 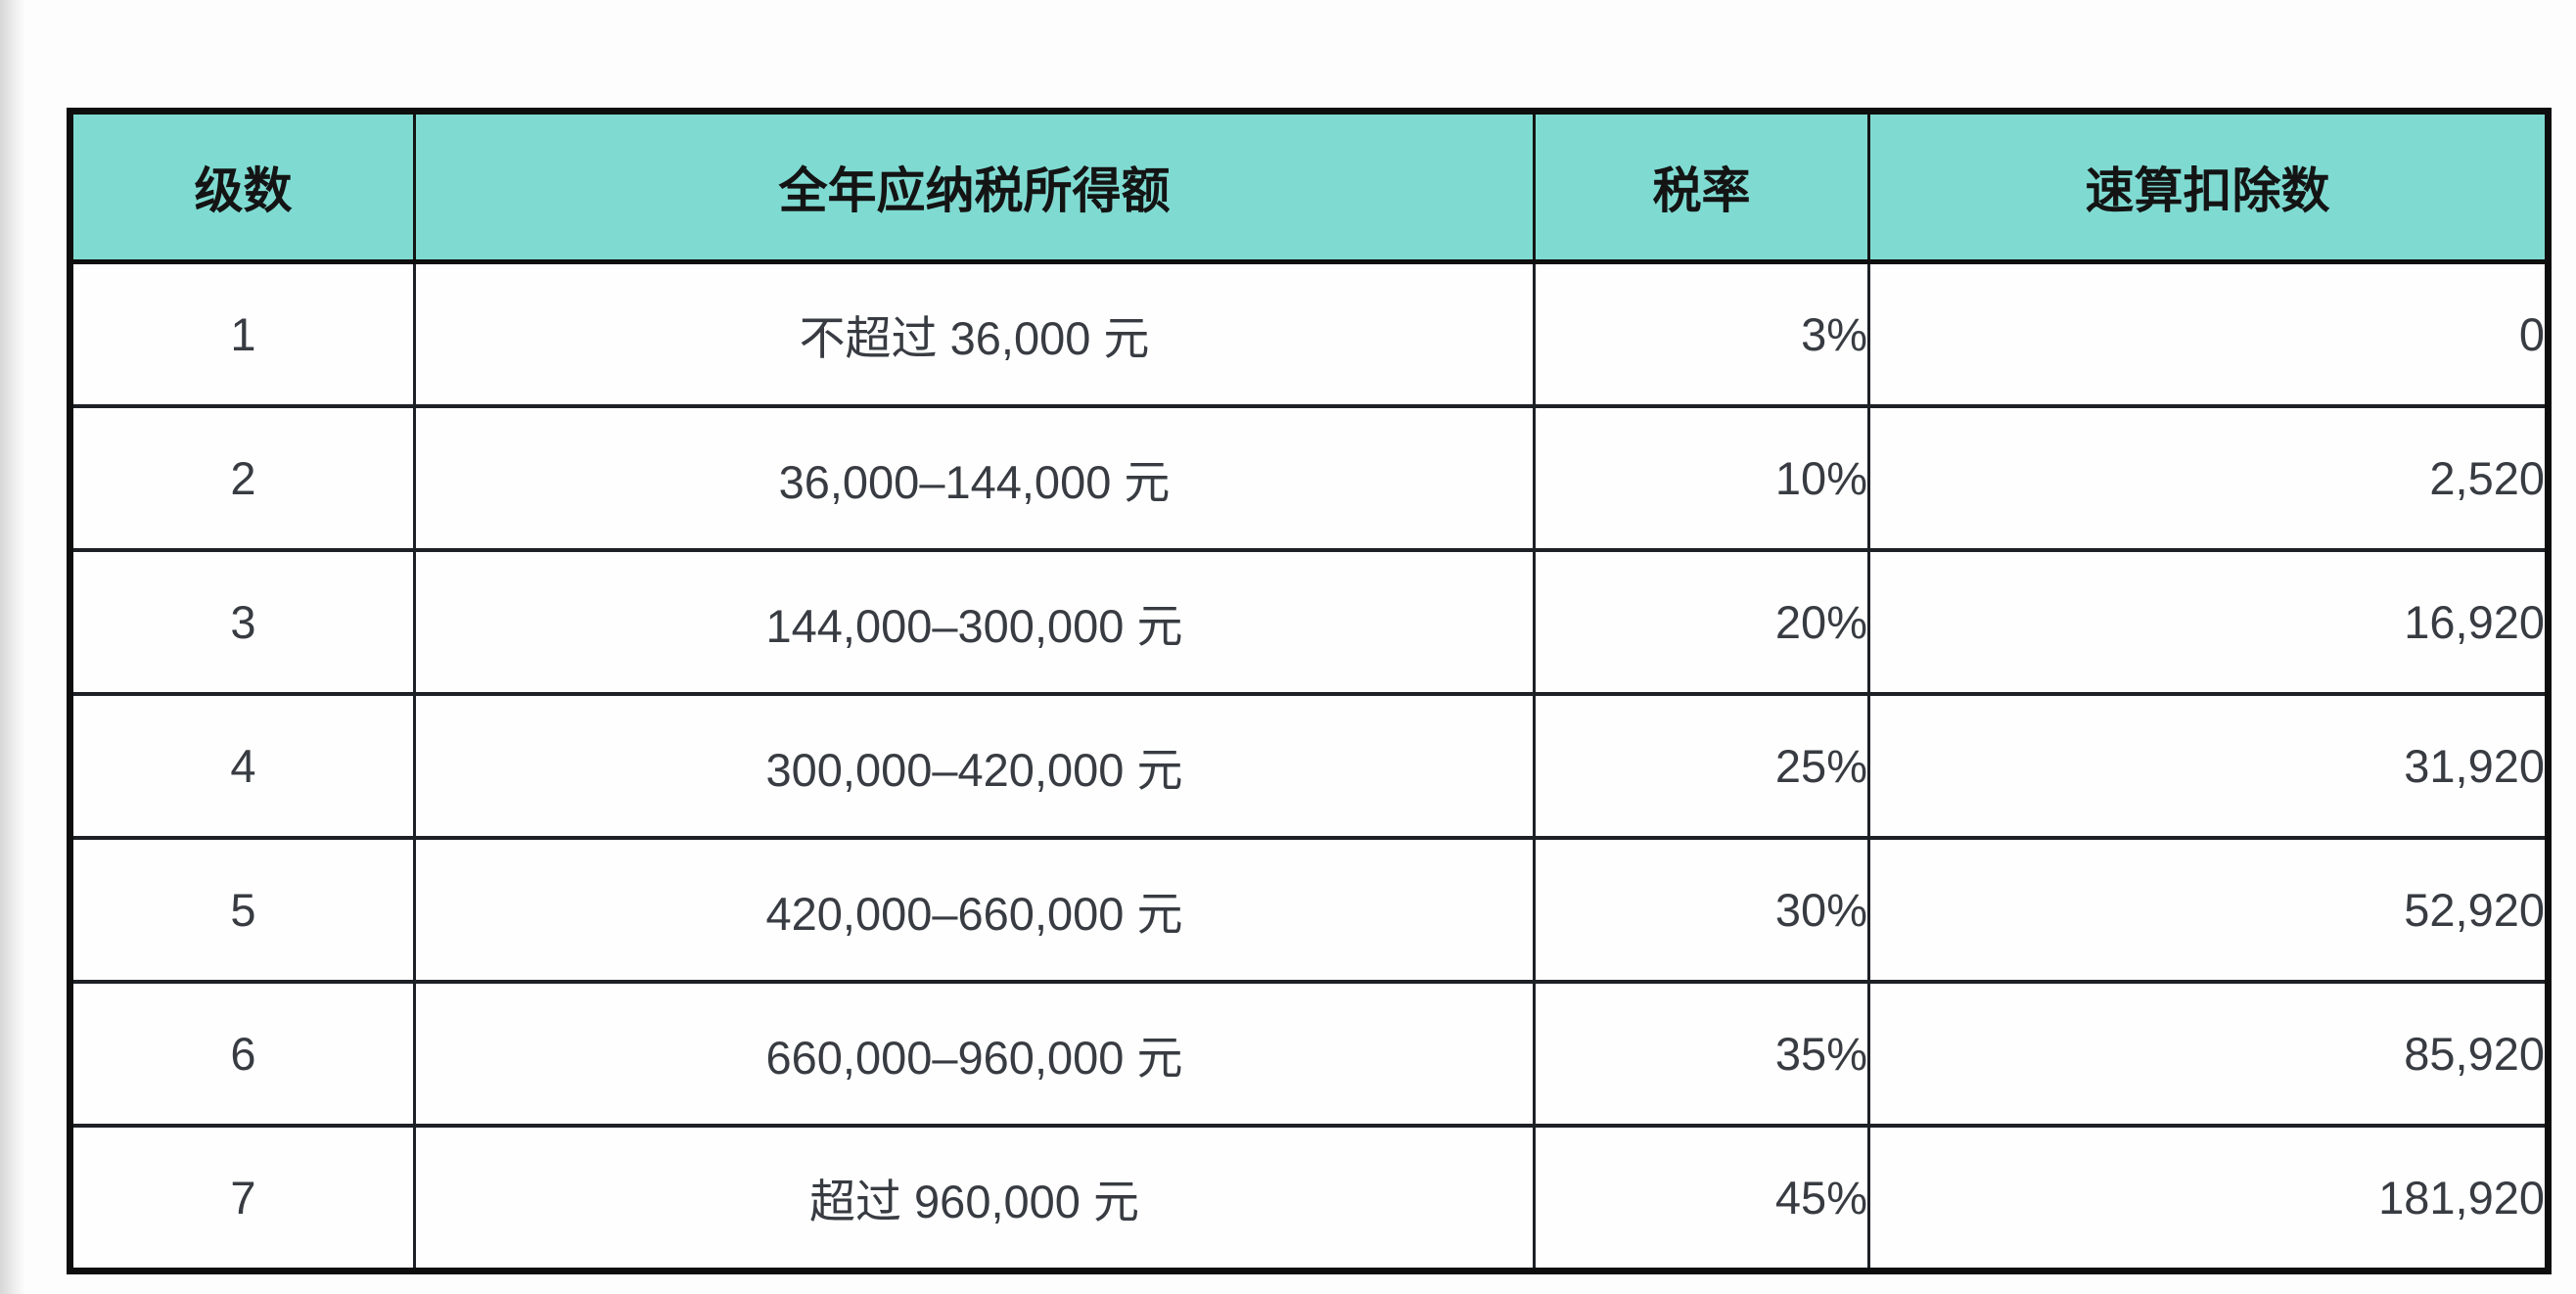 What do you see at coordinates (2208, 1198) in the screenshot?
I see `cell-deduction: 181,920` at bounding box center [2208, 1198].